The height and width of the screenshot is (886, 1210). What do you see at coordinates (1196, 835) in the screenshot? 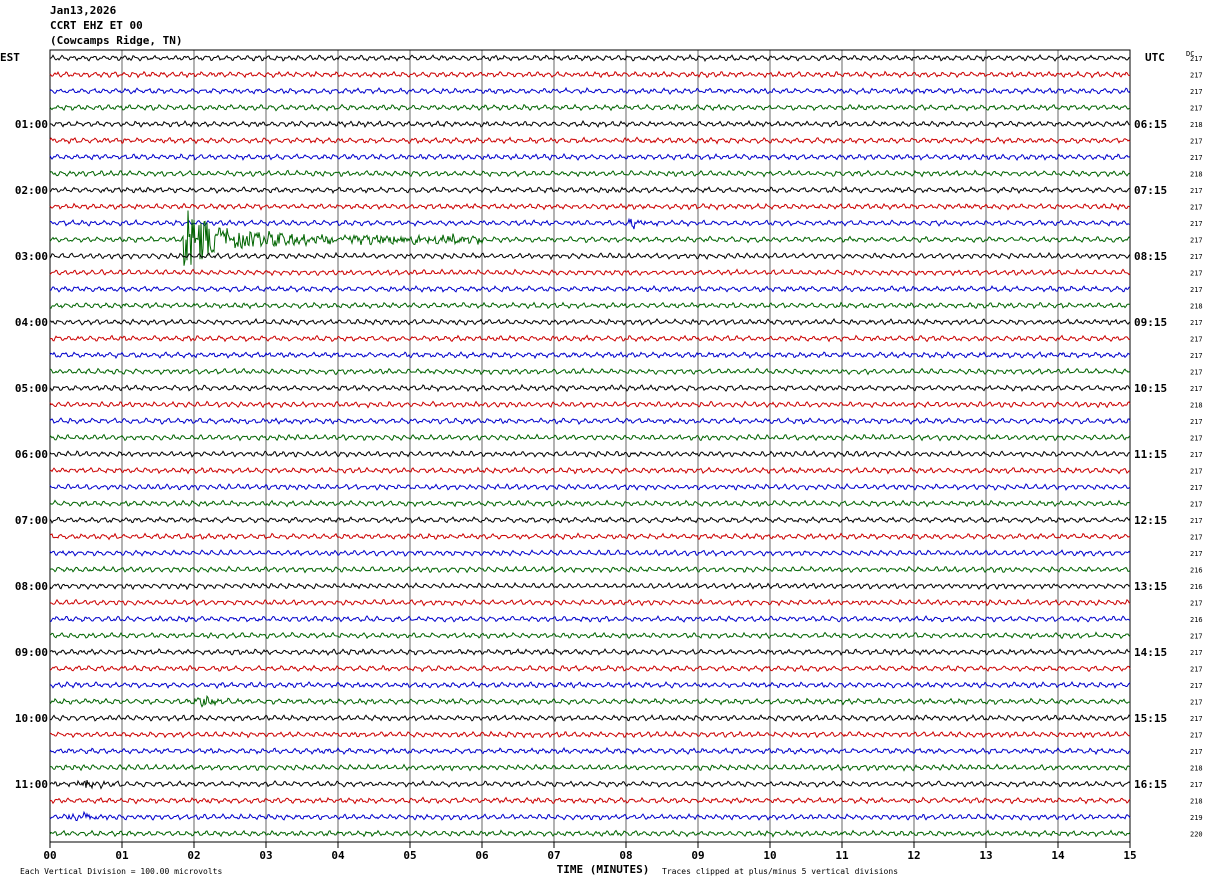
I see `dc-value-label: 220` at bounding box center [1196, 835].